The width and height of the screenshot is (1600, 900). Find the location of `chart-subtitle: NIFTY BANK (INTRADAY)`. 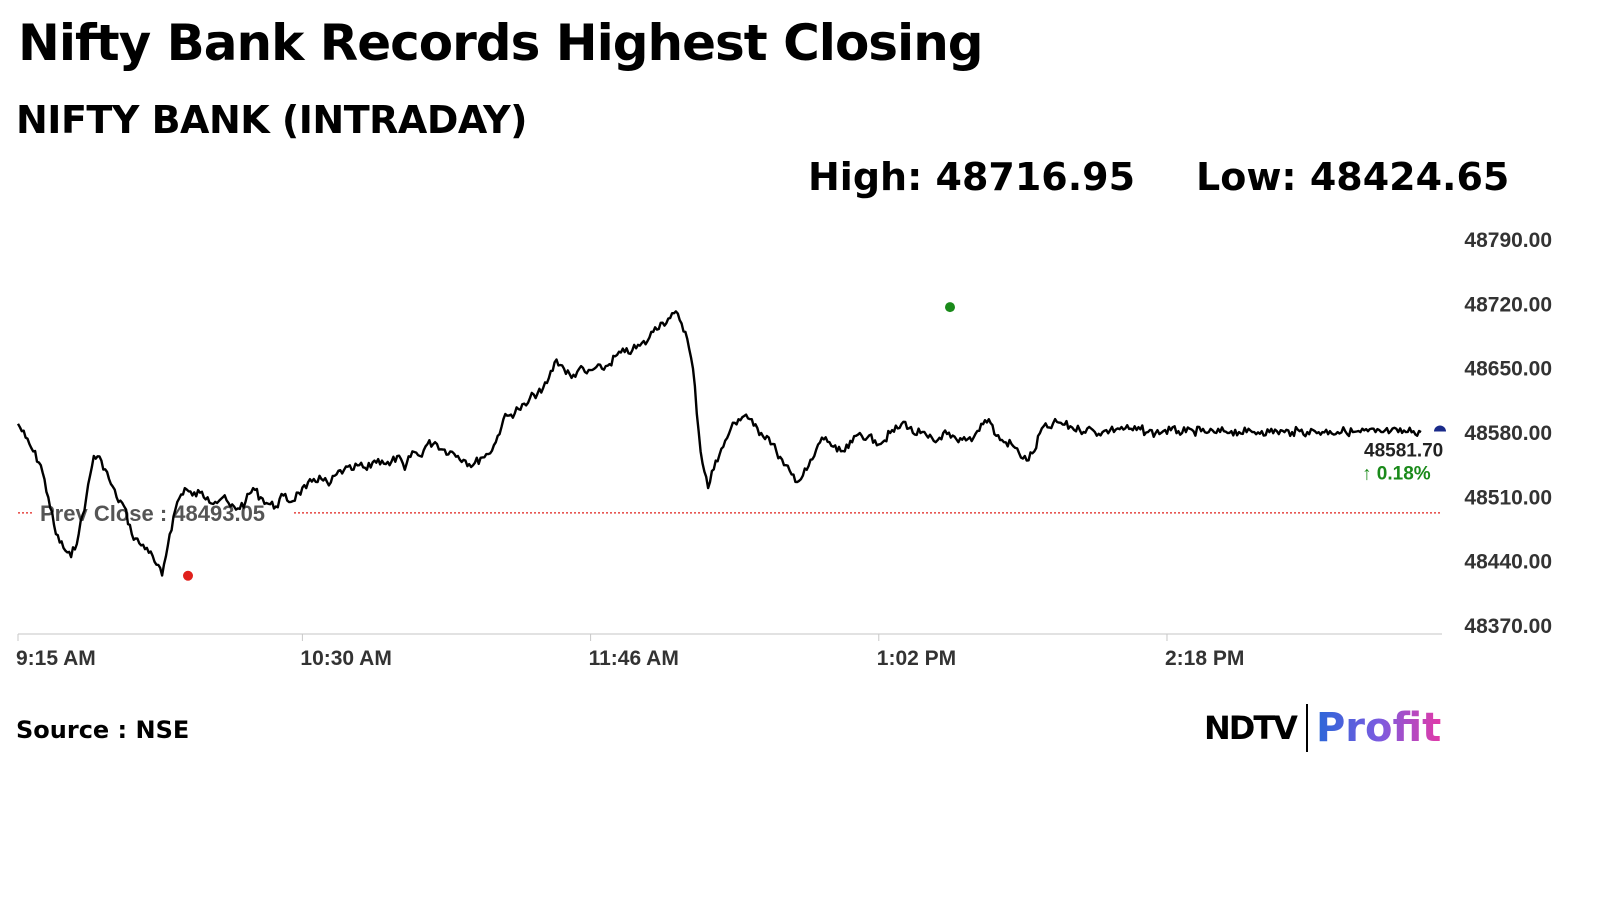

chart-subtitle: NIFTY BANK (INTRADAY) is located at coordinates (272, 120).